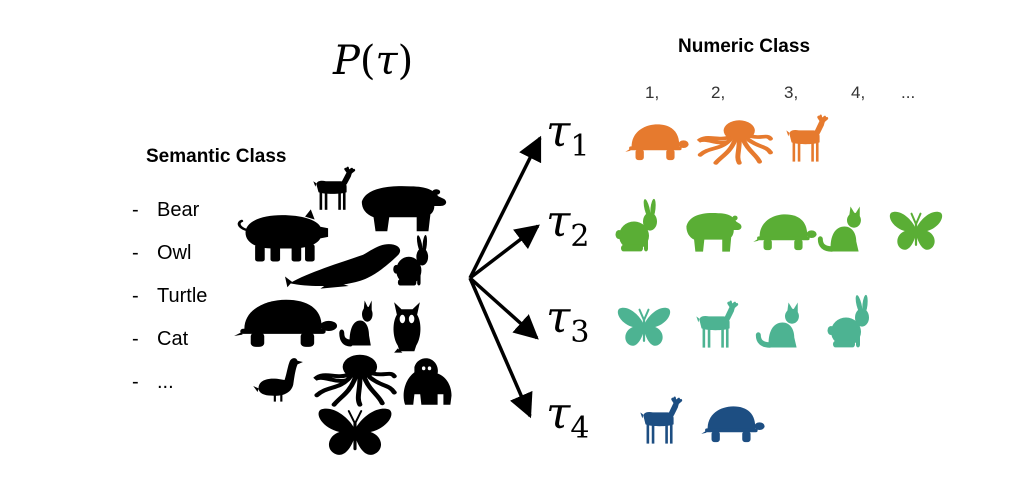 This screenshot has width=1026, height=484. Describe the element at coordinates (278, 380) in the screenshot. I see `pool-goose-icon` at that location.